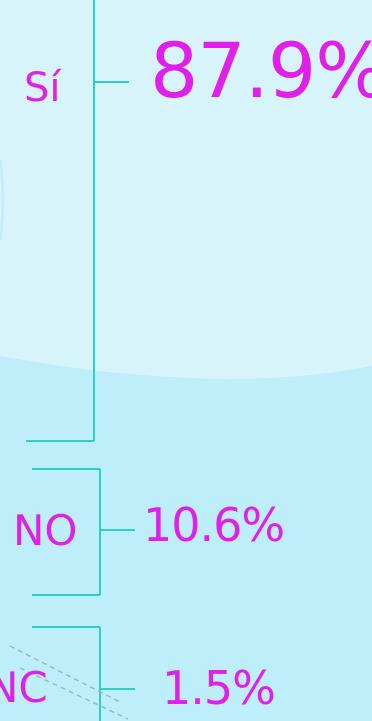  Describe the element at coordinates (261, 70) in the screenshot. I see `value-label-si: 87.9%` at that location.